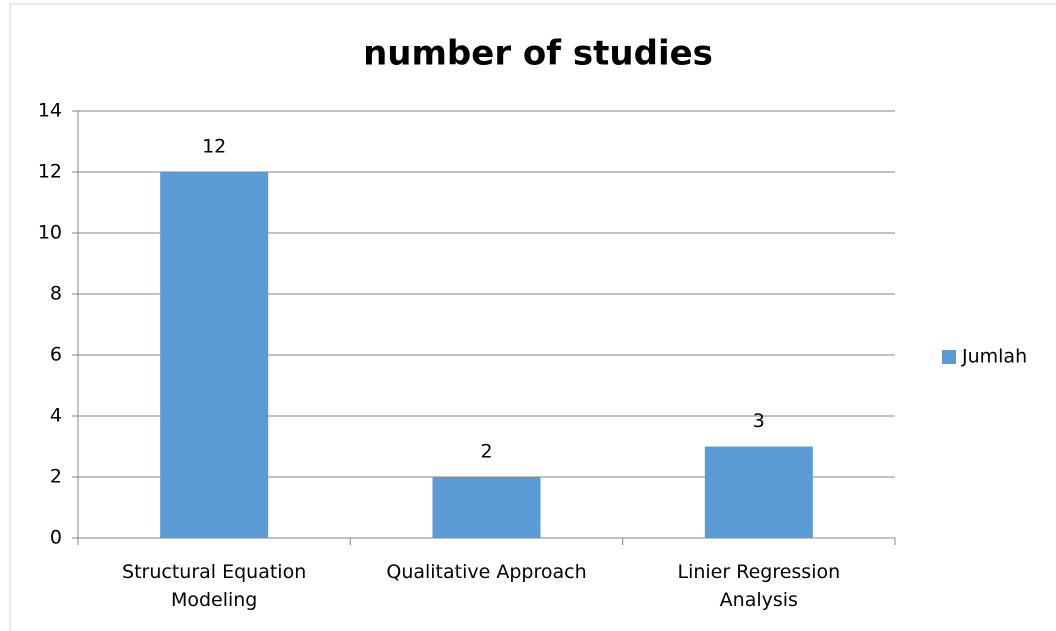 This screenshot has height=631, width=1056. Describe the element at coordinates (56, 477) in the screenshot. I see `y-tick-label: 2` at that location.